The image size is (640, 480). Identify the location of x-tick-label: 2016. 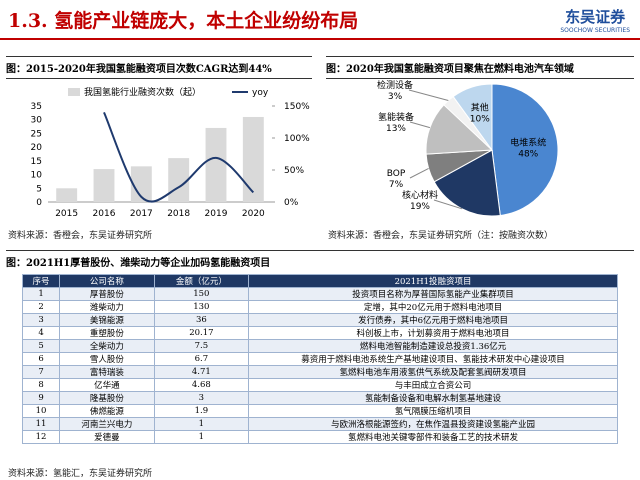
(104, 214).